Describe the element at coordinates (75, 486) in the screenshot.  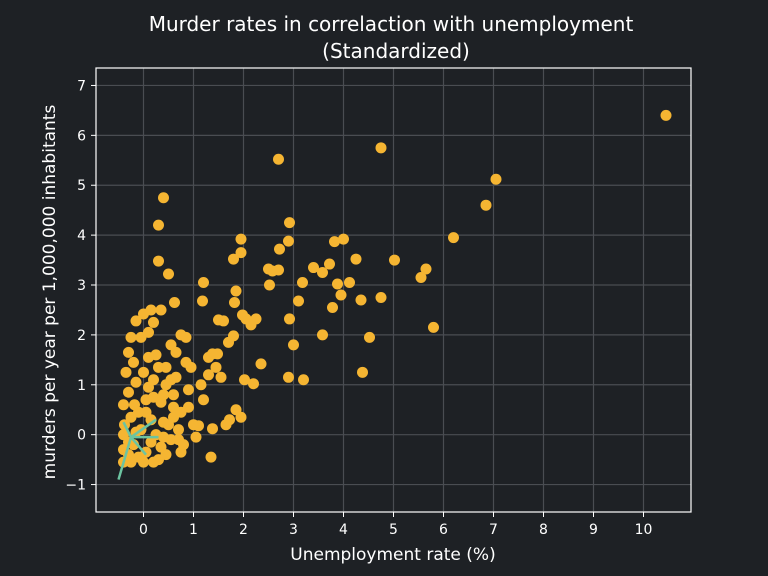
I see `y-tick-label: −1` at that location.